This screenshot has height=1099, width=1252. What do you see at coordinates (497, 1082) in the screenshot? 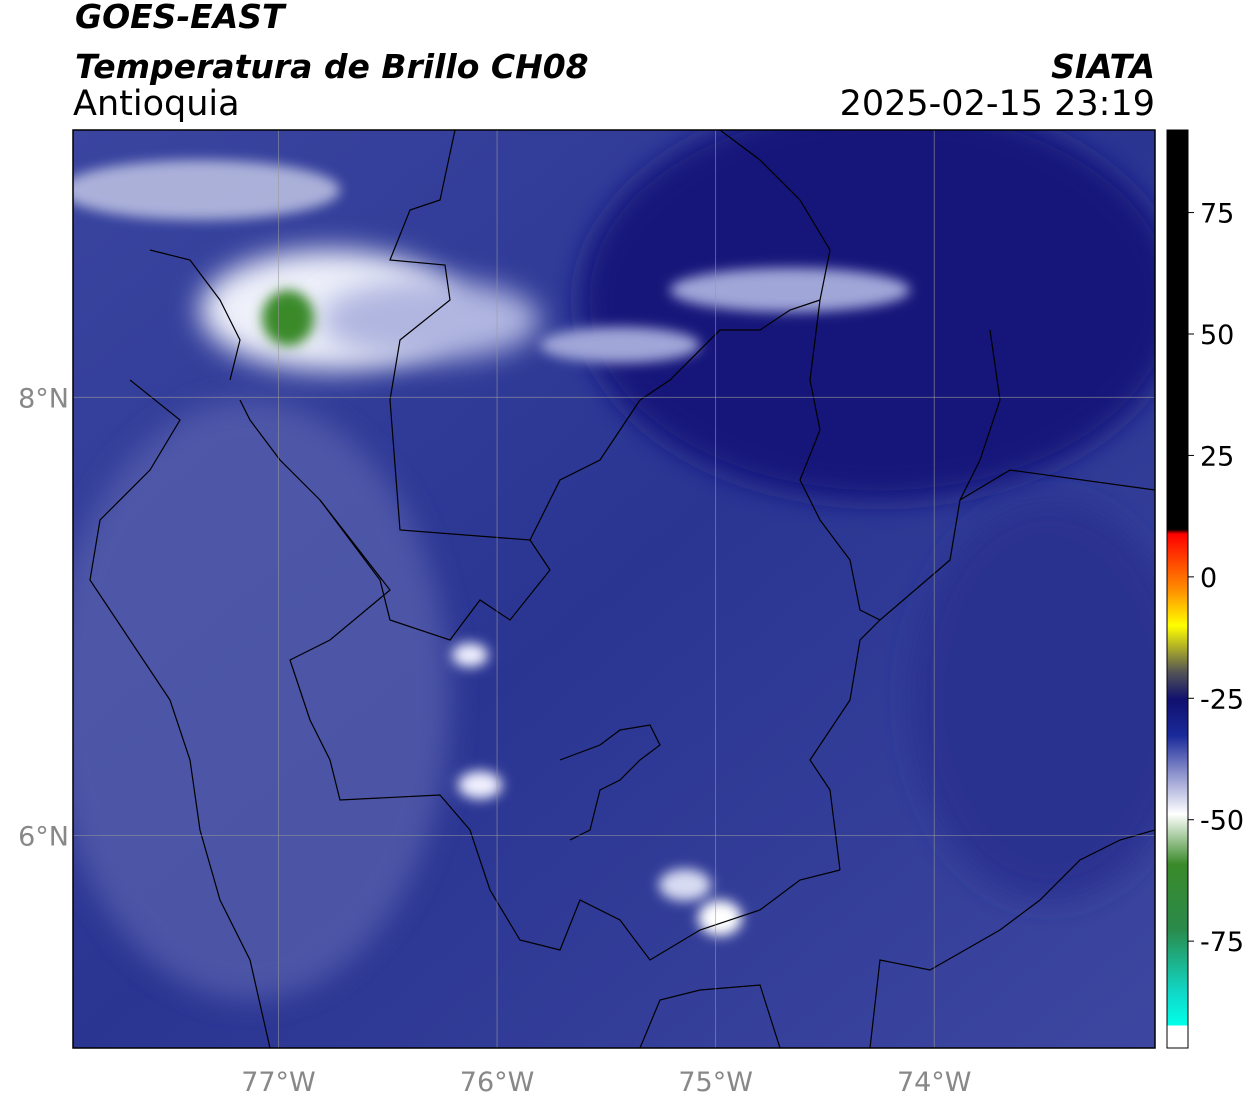
I see `x-tick-label: 76°W` at bounding box center [497, 1082].